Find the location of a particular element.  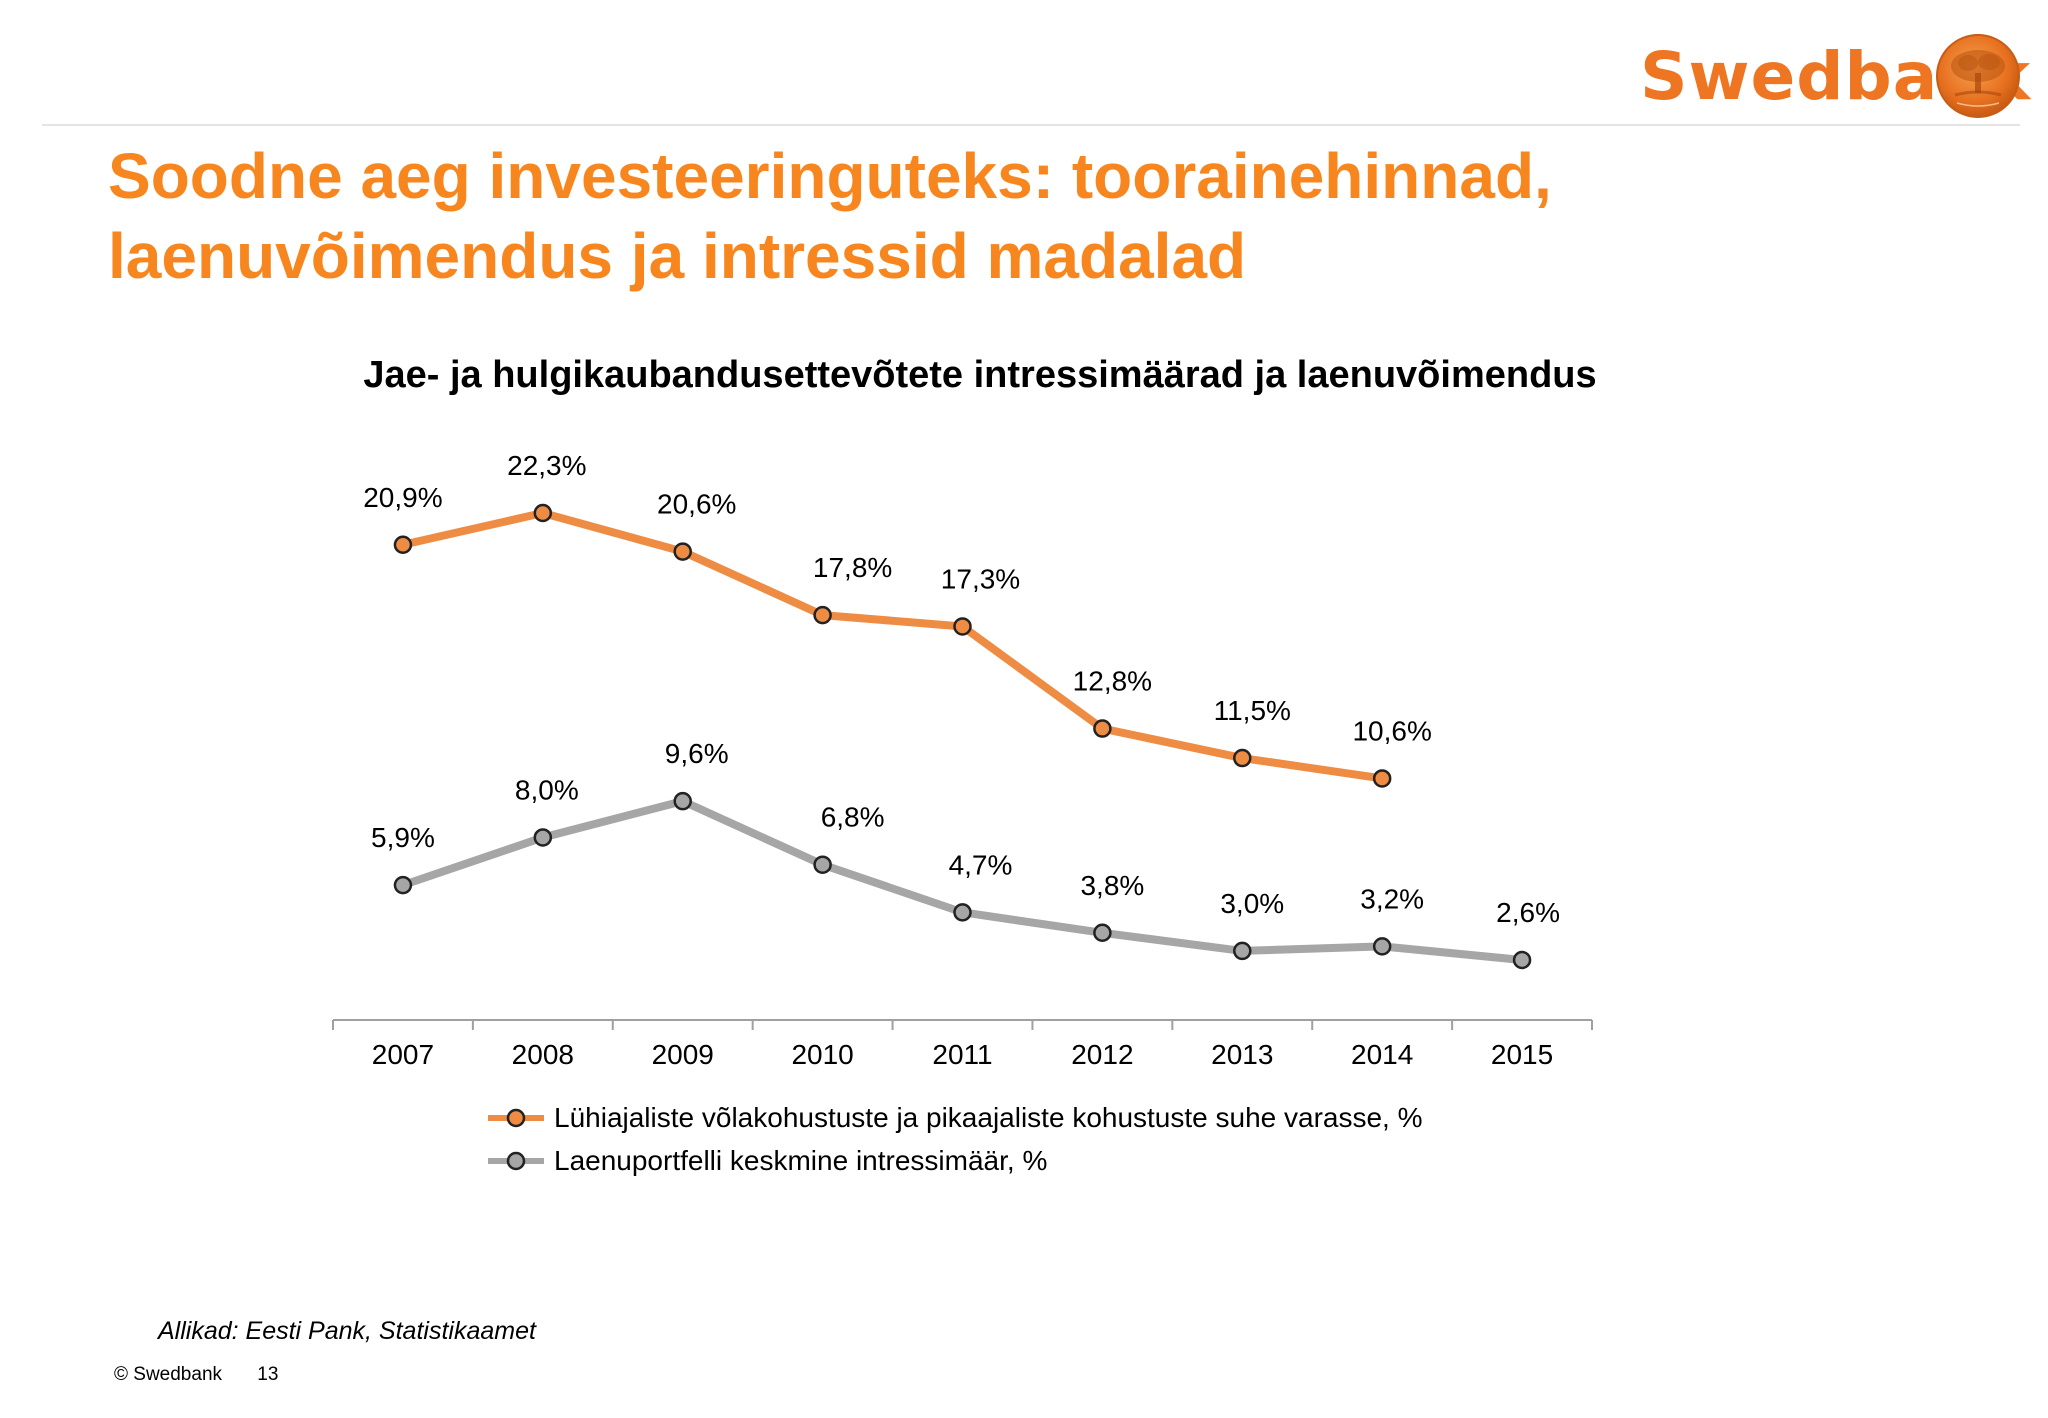

x-tick-label: 2009 is located at coordinates (683, 1054).